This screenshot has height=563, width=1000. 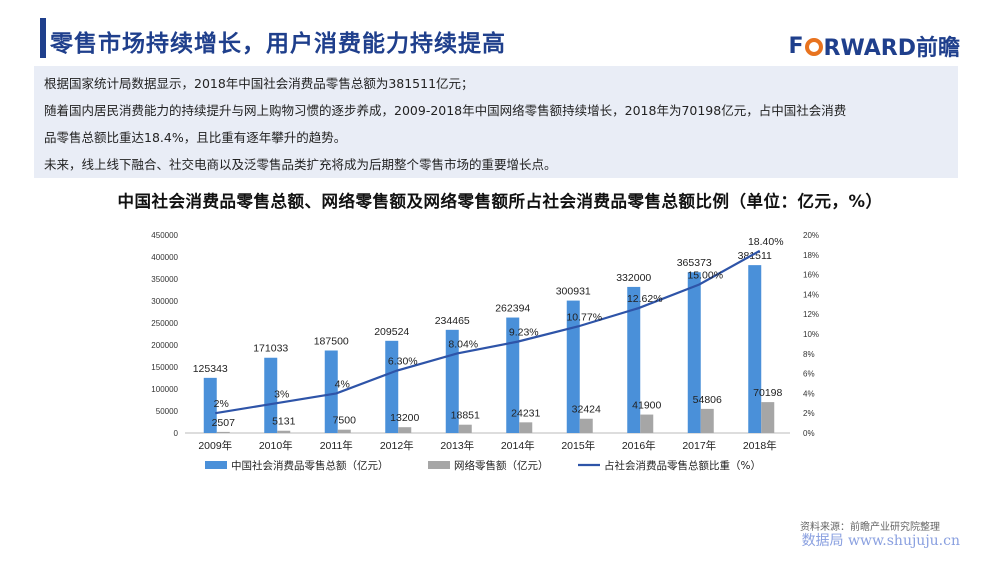 I want to click on x-axis-tick-label: 2017年, so click(x=699, y=445).